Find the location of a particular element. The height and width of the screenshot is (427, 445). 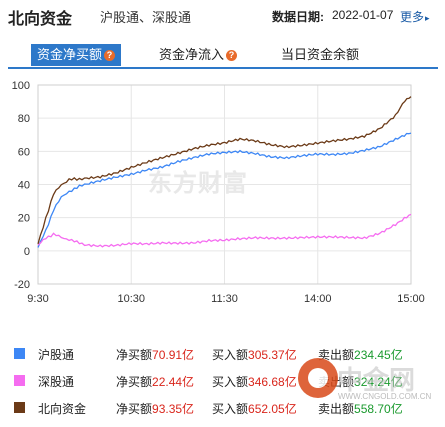

legend-name: 深股通 is located at coordinates (56, 382).